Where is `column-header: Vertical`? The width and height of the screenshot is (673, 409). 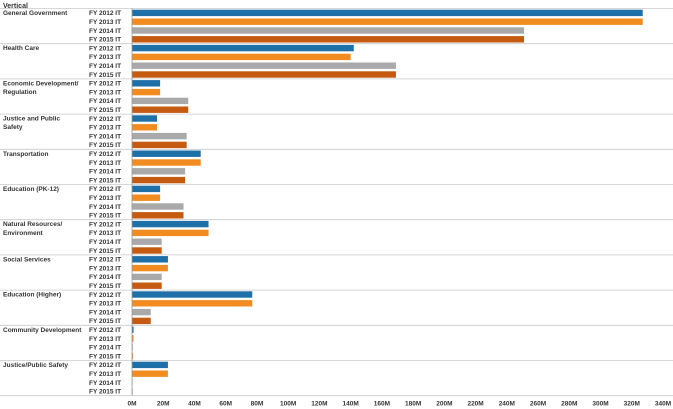
column-header: Vertical is located at coordinates (15, 6).